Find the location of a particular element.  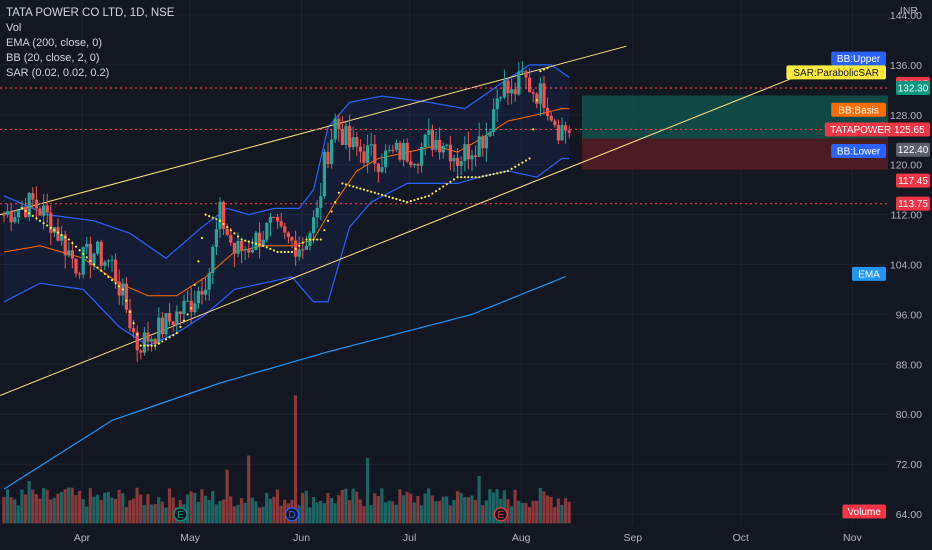

y-tick-label: 120.00 is located at coordinates (906, 166).